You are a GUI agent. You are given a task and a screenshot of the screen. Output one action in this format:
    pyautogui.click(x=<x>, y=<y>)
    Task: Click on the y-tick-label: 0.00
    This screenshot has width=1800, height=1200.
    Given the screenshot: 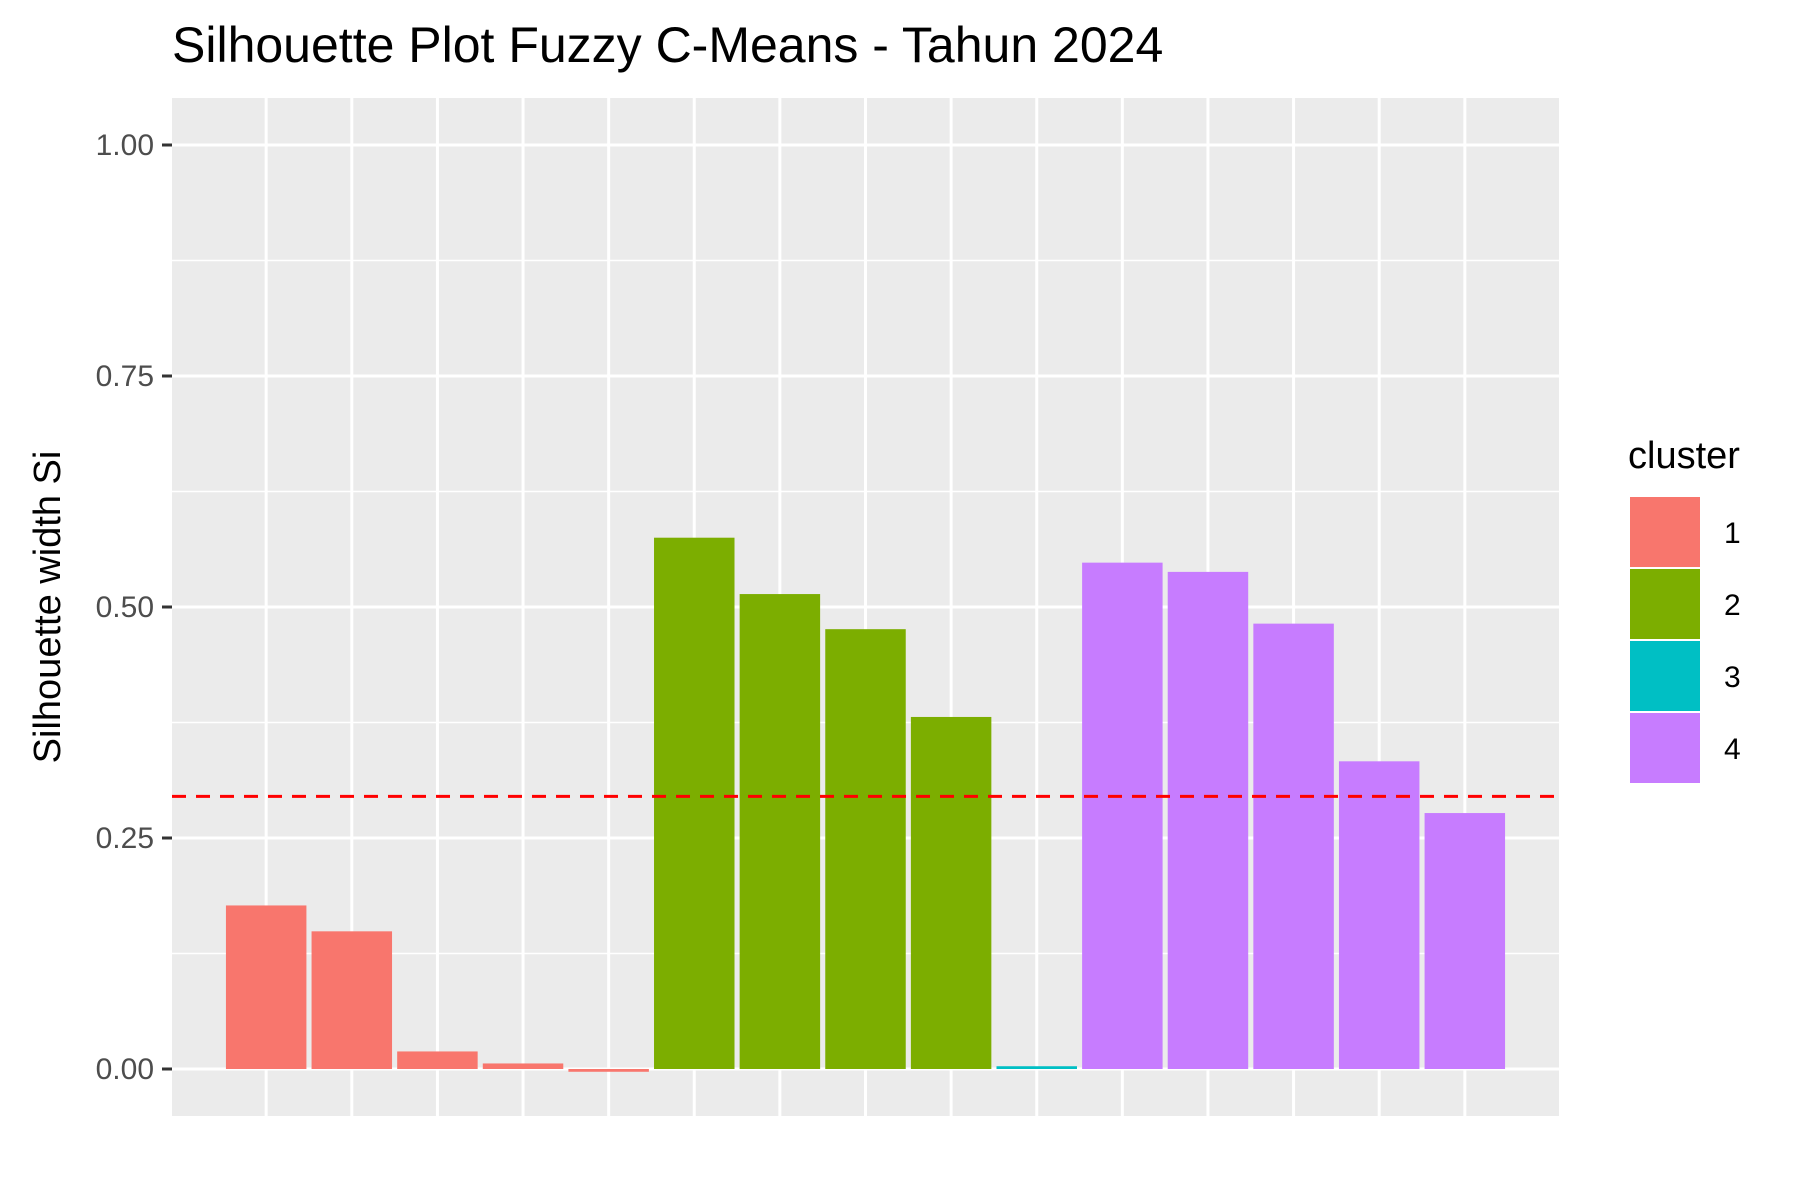 What is the action you would take?
    pyautogui.click(x=125, y=1069)
    